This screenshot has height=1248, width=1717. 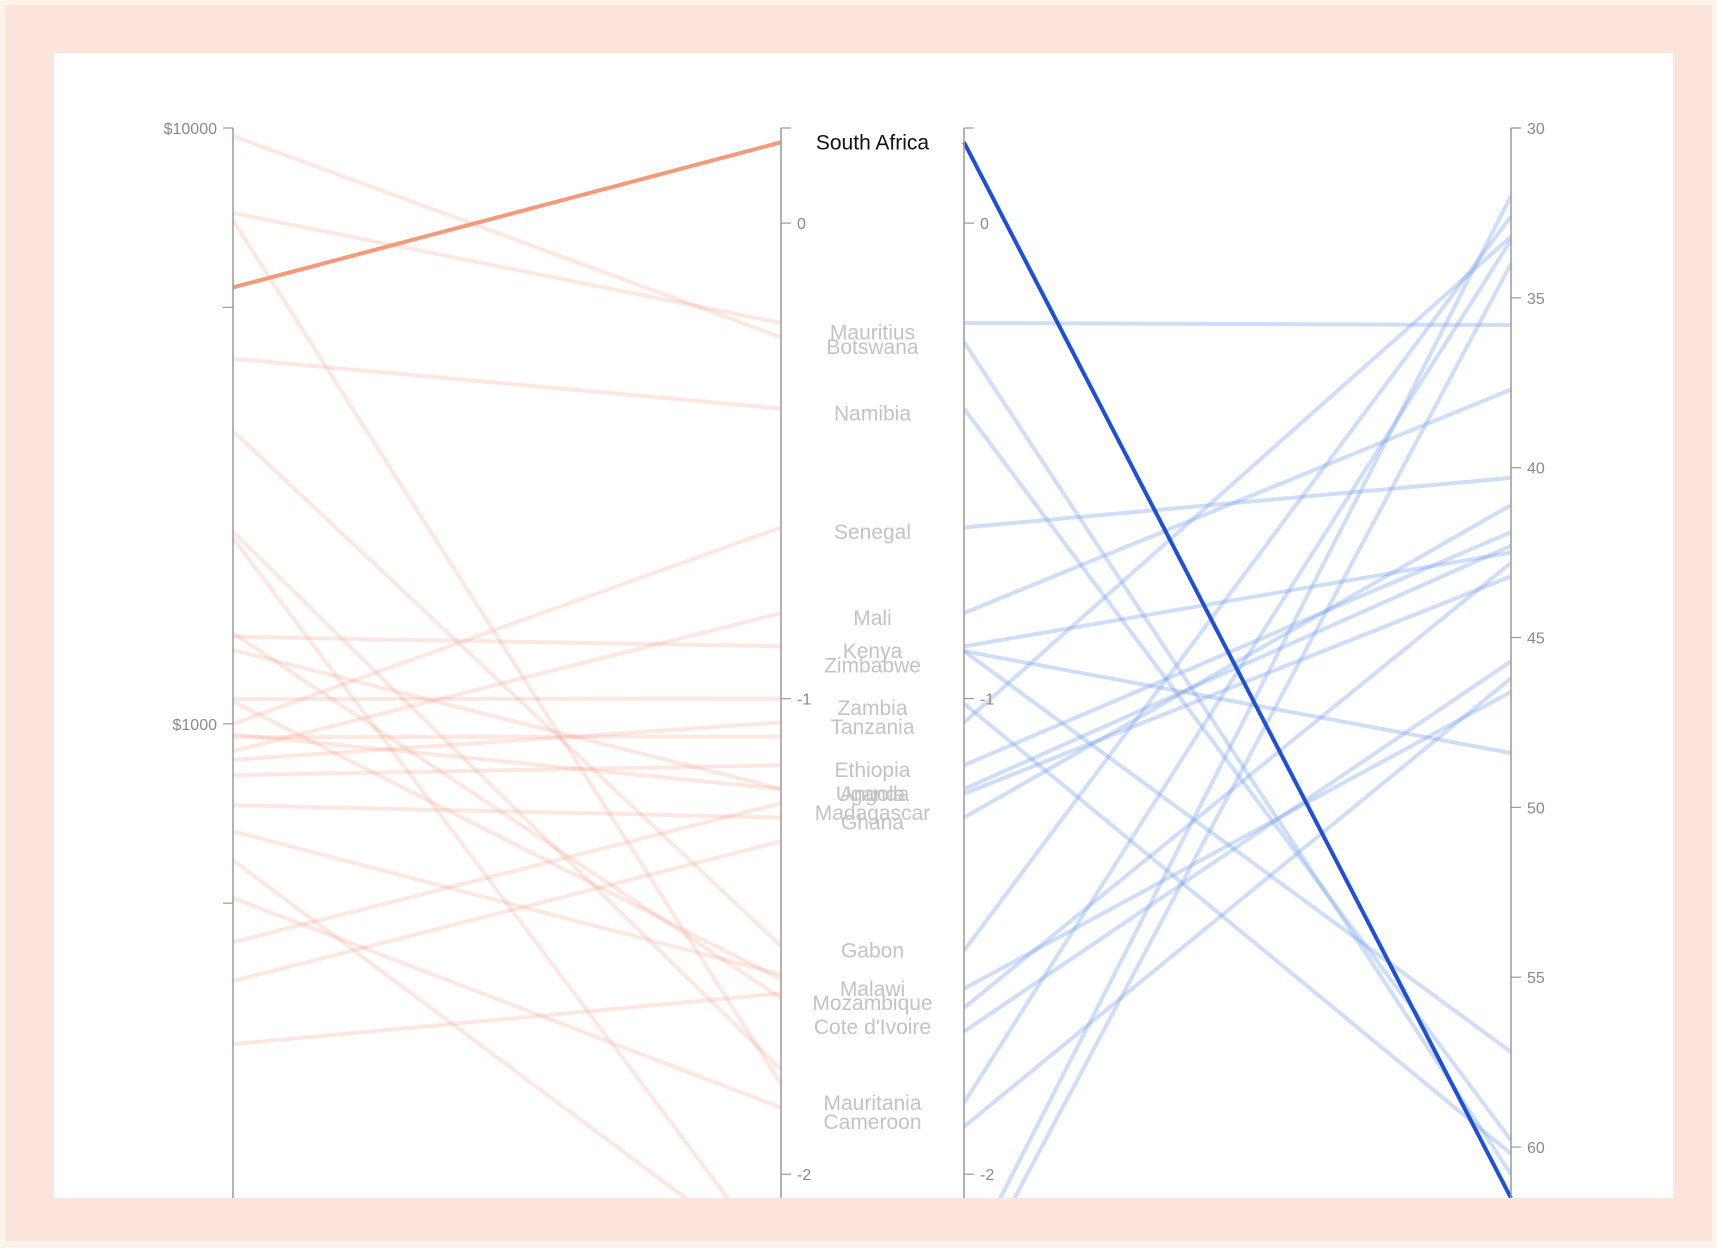 I want to click on country-label: Uganda, so click(x=873, y=794).